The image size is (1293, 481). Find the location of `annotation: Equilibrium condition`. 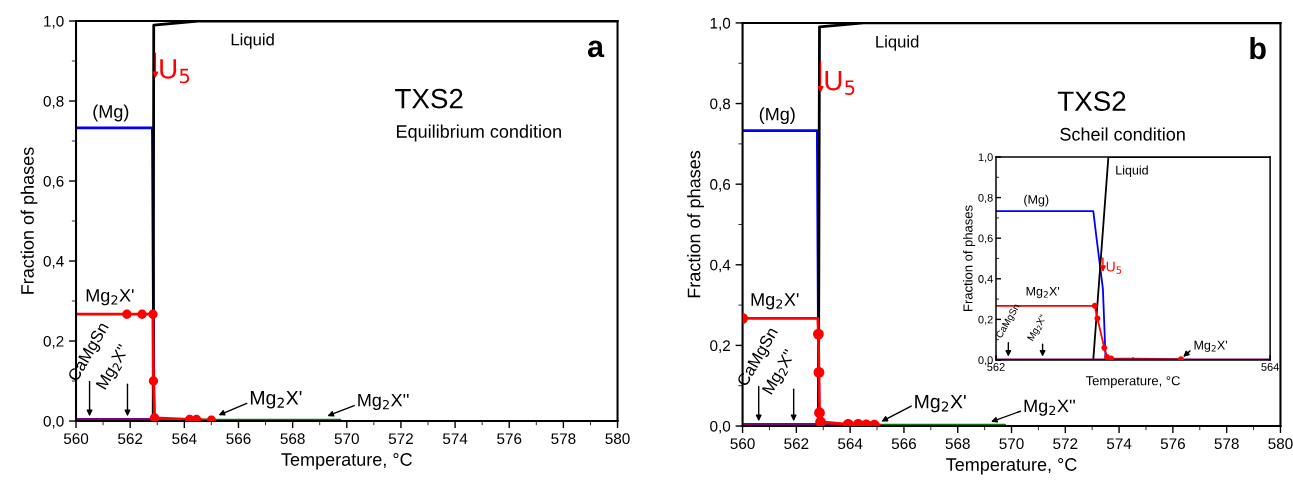

annotation: Equilibrium condition is located at coordinates (479, 133).